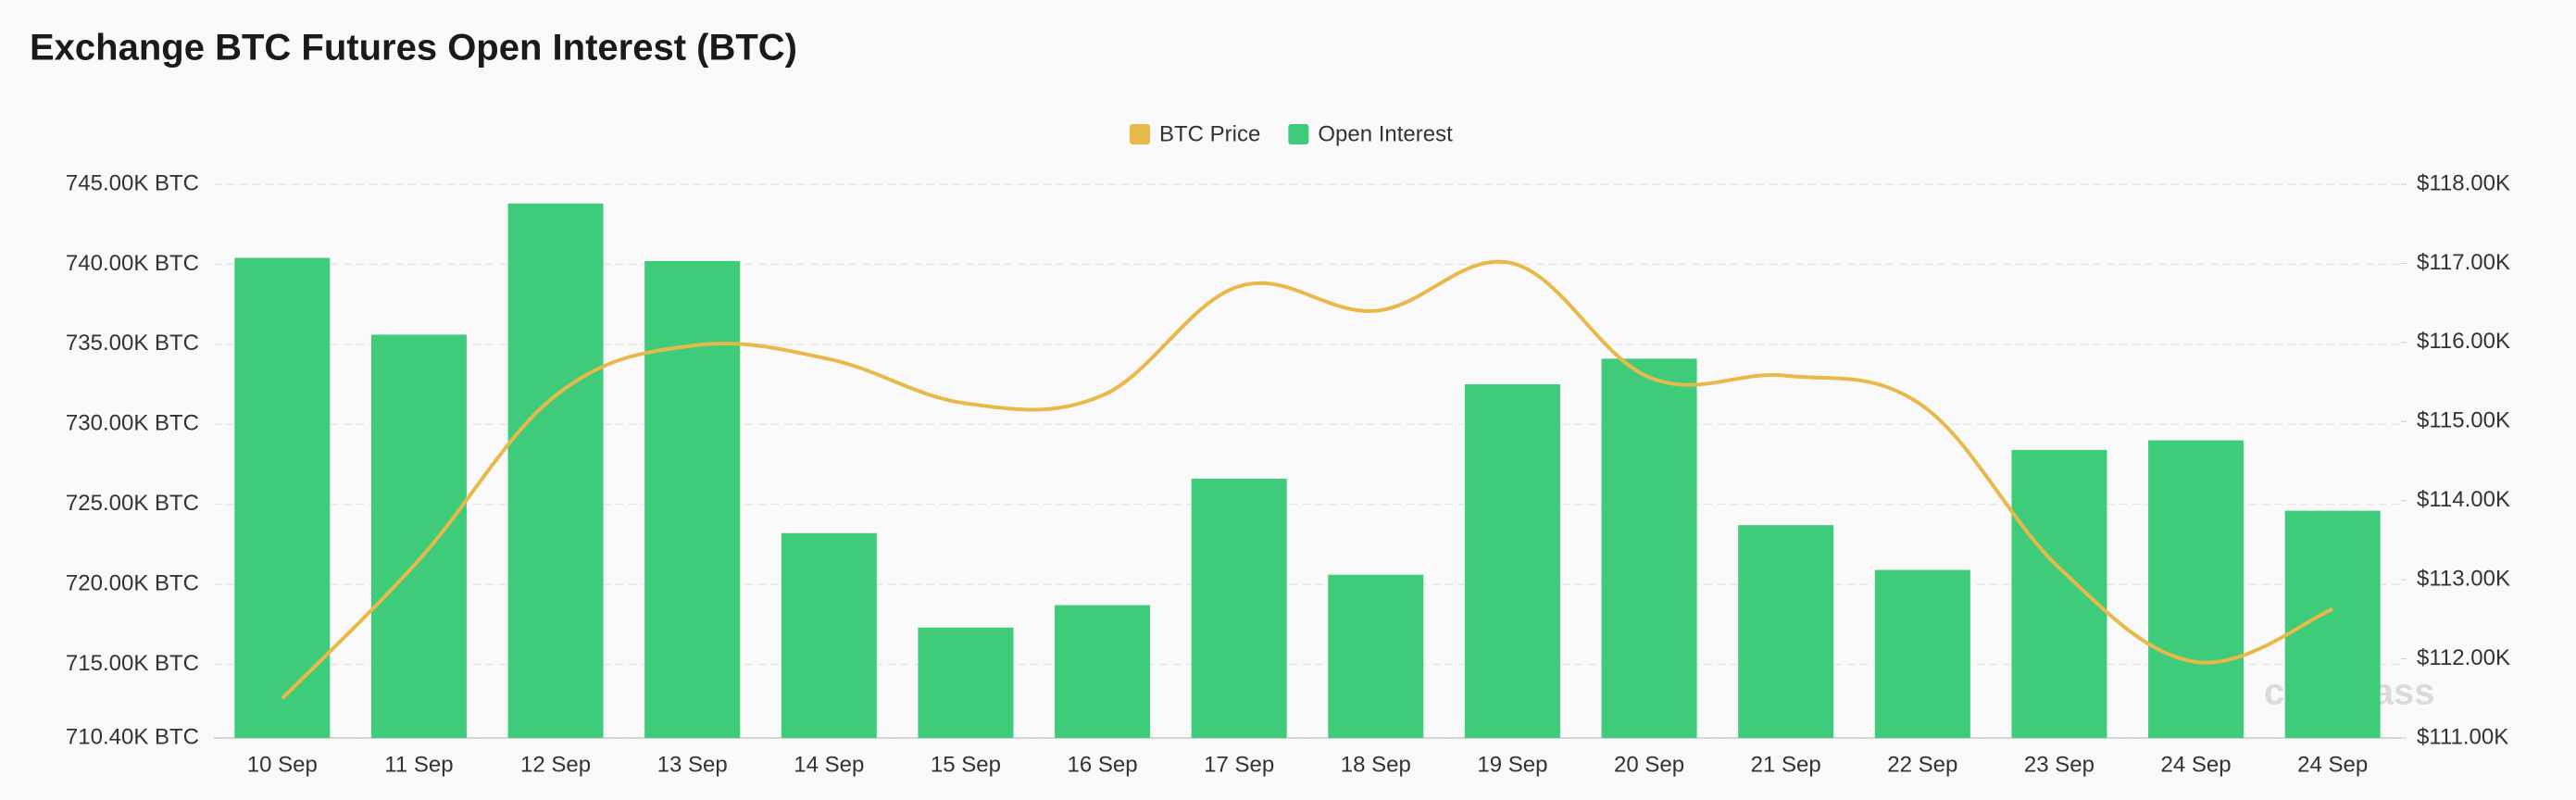 The width and height of the screenshot is (2576, 800). Describe the element at coordinates (132, 343) in the screenshot. I see `y-tick-label: 735.00K BTC` at that location.